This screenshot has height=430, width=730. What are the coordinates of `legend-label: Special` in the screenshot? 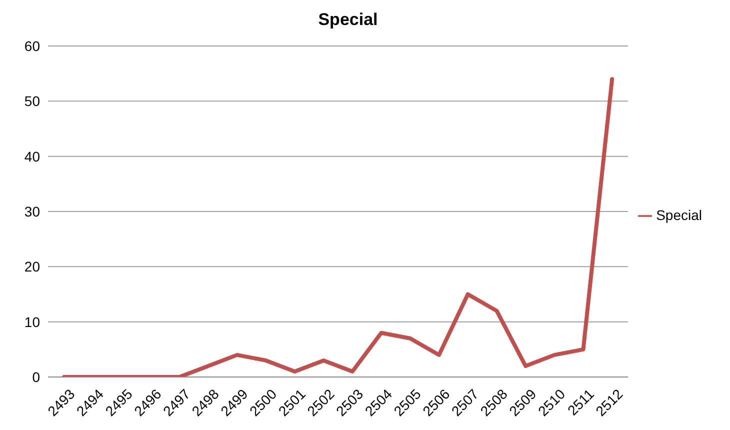 It's located at (679, 214).